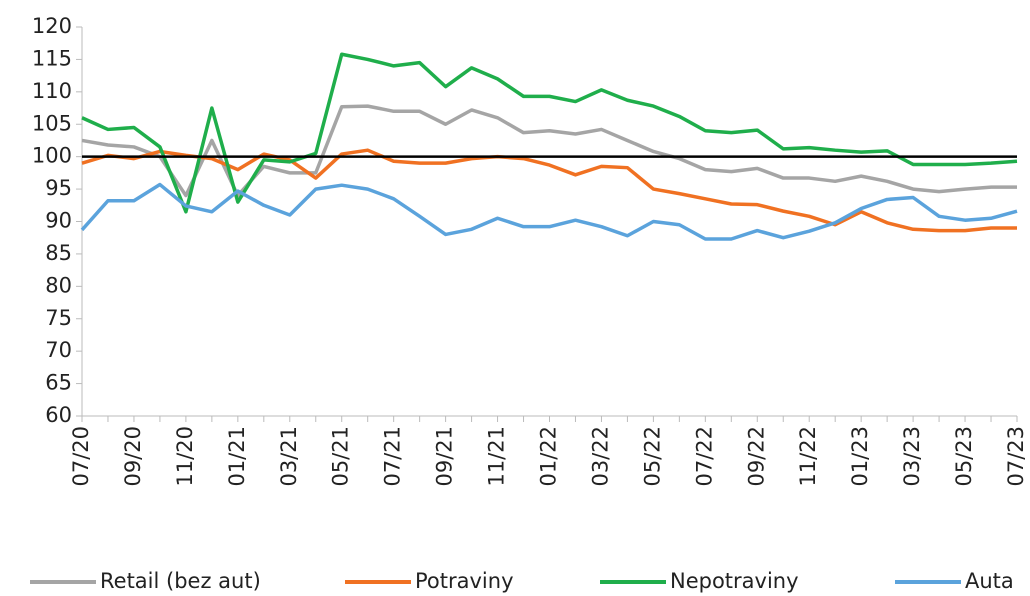 The image size is (1030, 596). Describe the element at coordinates (445, 456) in the screenshot. I see `x-tick-label: 09/21` at that location.